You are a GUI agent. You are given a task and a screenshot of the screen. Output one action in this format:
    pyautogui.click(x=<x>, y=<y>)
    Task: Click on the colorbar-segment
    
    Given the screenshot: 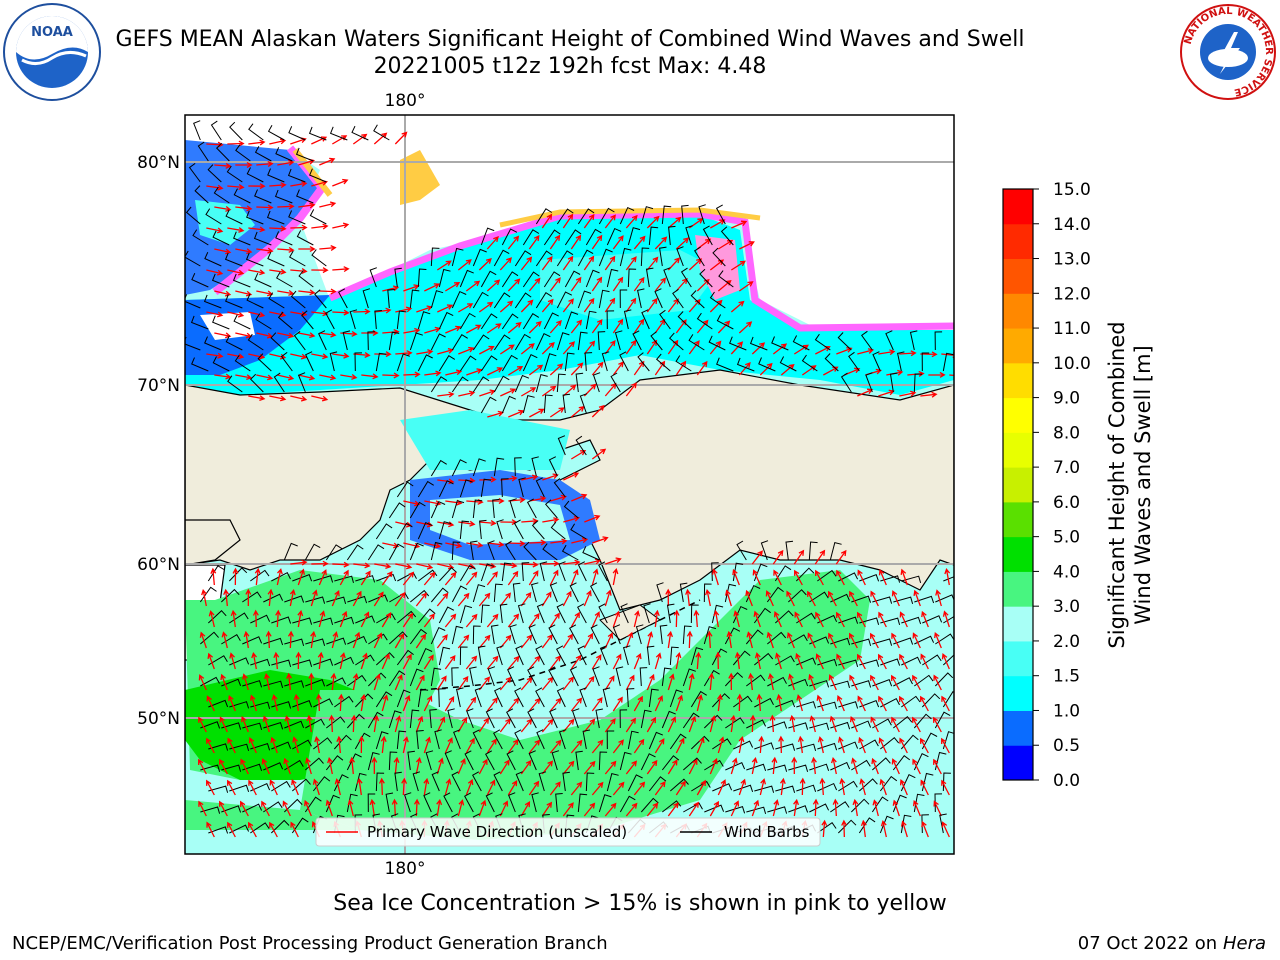 What is the action you would take?
    pyautogui.click(x=1018, y=415)
    